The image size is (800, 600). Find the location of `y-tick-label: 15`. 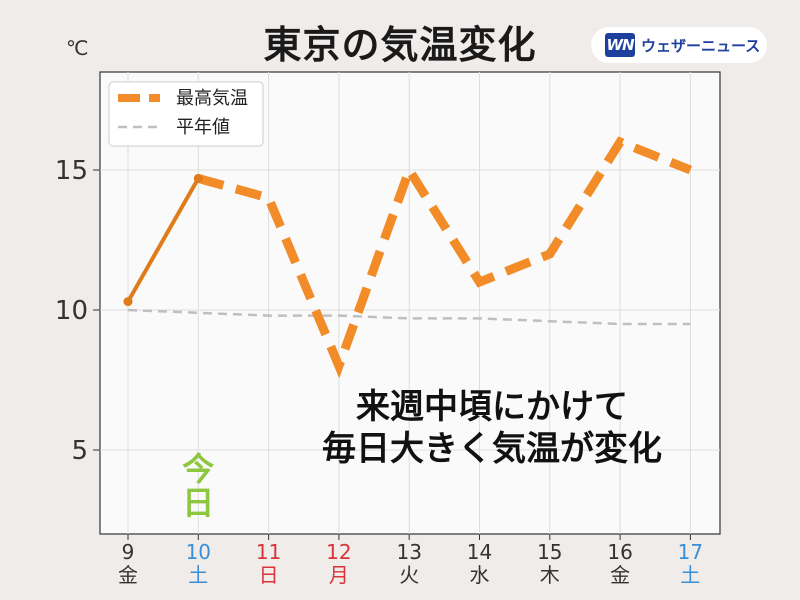

y-tick-label: 15 is located at coordinates (71, 171).